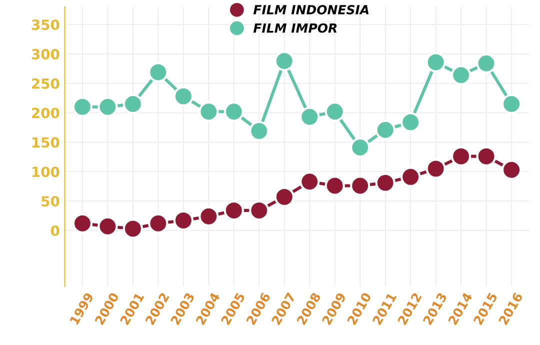 Image resolution: width=540 pixels, height=345 pixels. What do you see at coordinates (46, 83) in the screenshot?
I see `y-tick-label: 250` at bounding box center [46, 83].